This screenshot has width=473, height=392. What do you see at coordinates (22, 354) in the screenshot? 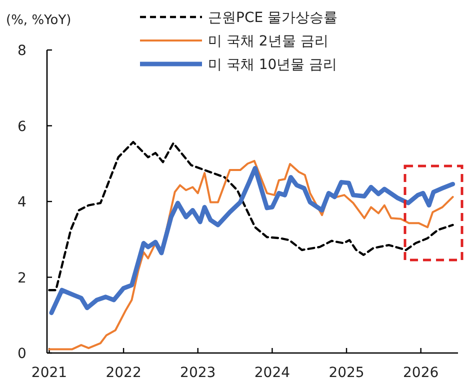
I see `y-tick-label: 0` at bounding box center [22, 354].